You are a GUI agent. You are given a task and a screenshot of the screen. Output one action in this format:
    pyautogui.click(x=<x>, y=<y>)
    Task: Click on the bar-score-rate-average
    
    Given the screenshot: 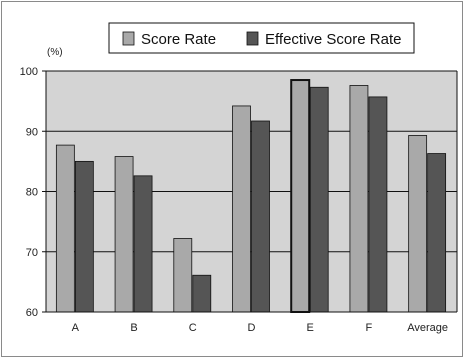 What is the action you would take?
    pyautogui.click(x=418, y=224)
    